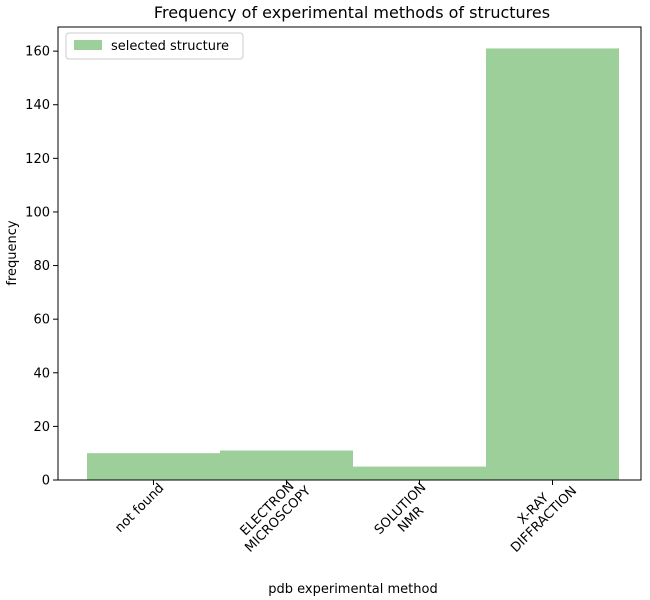 Image resolution: width=650 pixels, height=600 pixels. What do you see at coordinates (12, 253) in the screenshot?
I see `y-axis-label: frequency` at bounding box center [12, 253].